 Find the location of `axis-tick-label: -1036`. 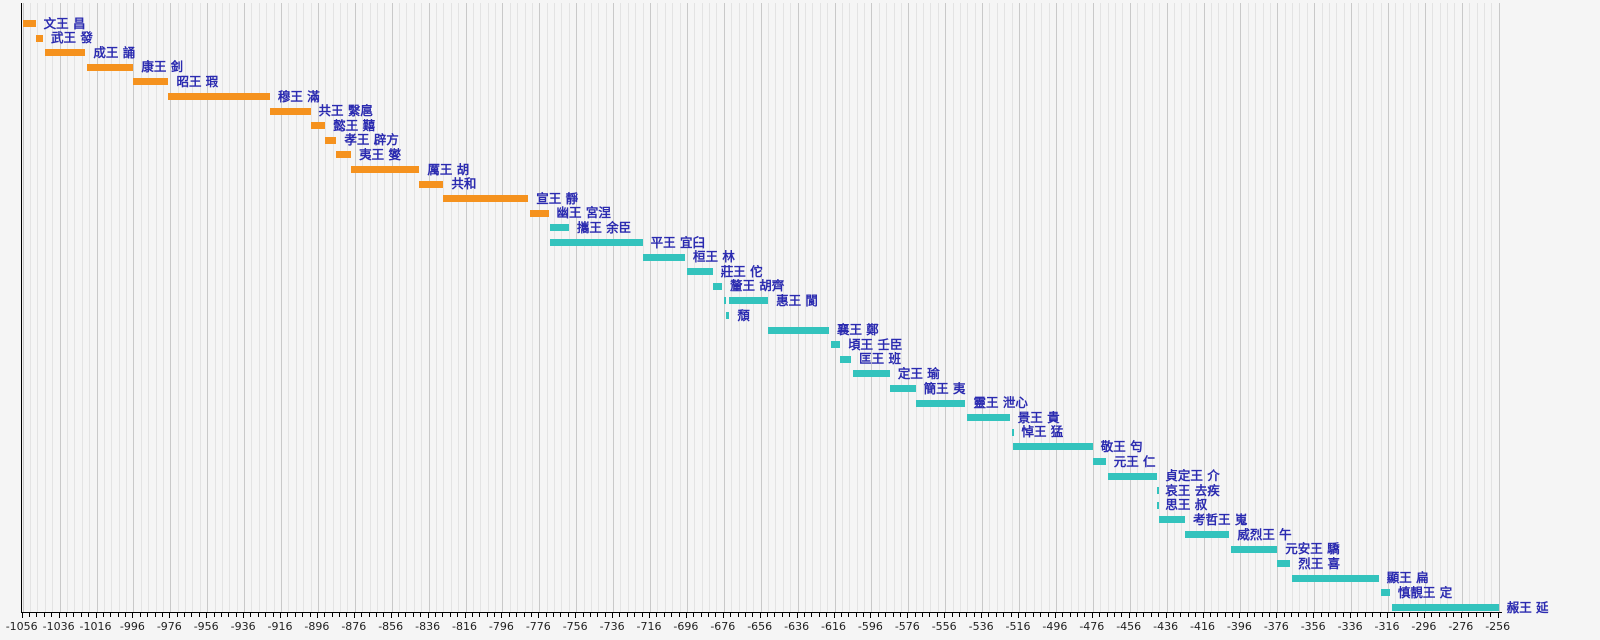

axis-tick-label: -1036 is located at coordinates (58, 626).